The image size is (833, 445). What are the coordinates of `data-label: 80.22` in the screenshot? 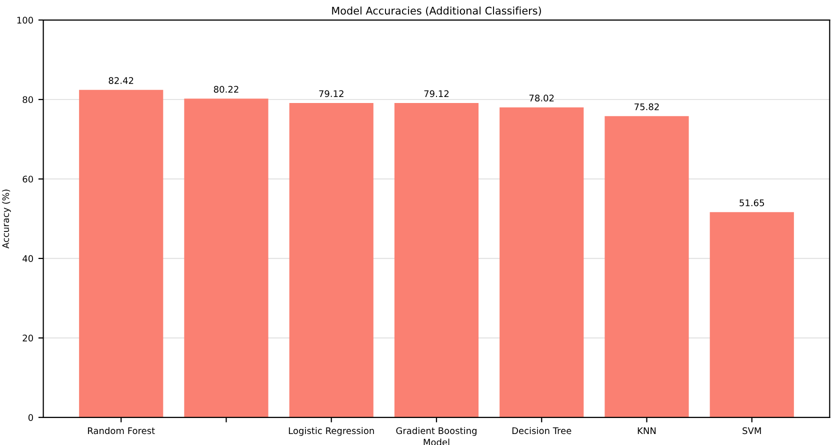 It's located at (226, 89).